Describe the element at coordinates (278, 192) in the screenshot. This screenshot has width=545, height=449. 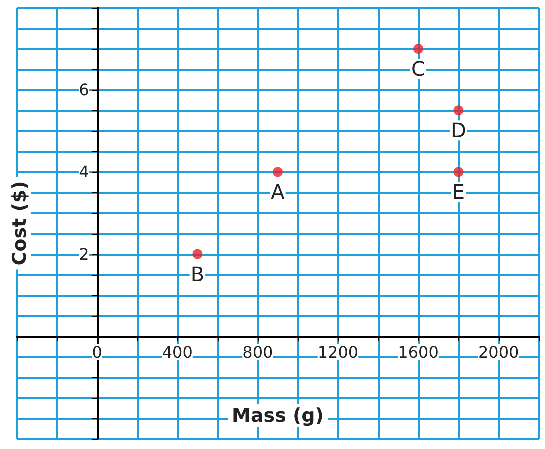
I see `annotation: A` at that location.